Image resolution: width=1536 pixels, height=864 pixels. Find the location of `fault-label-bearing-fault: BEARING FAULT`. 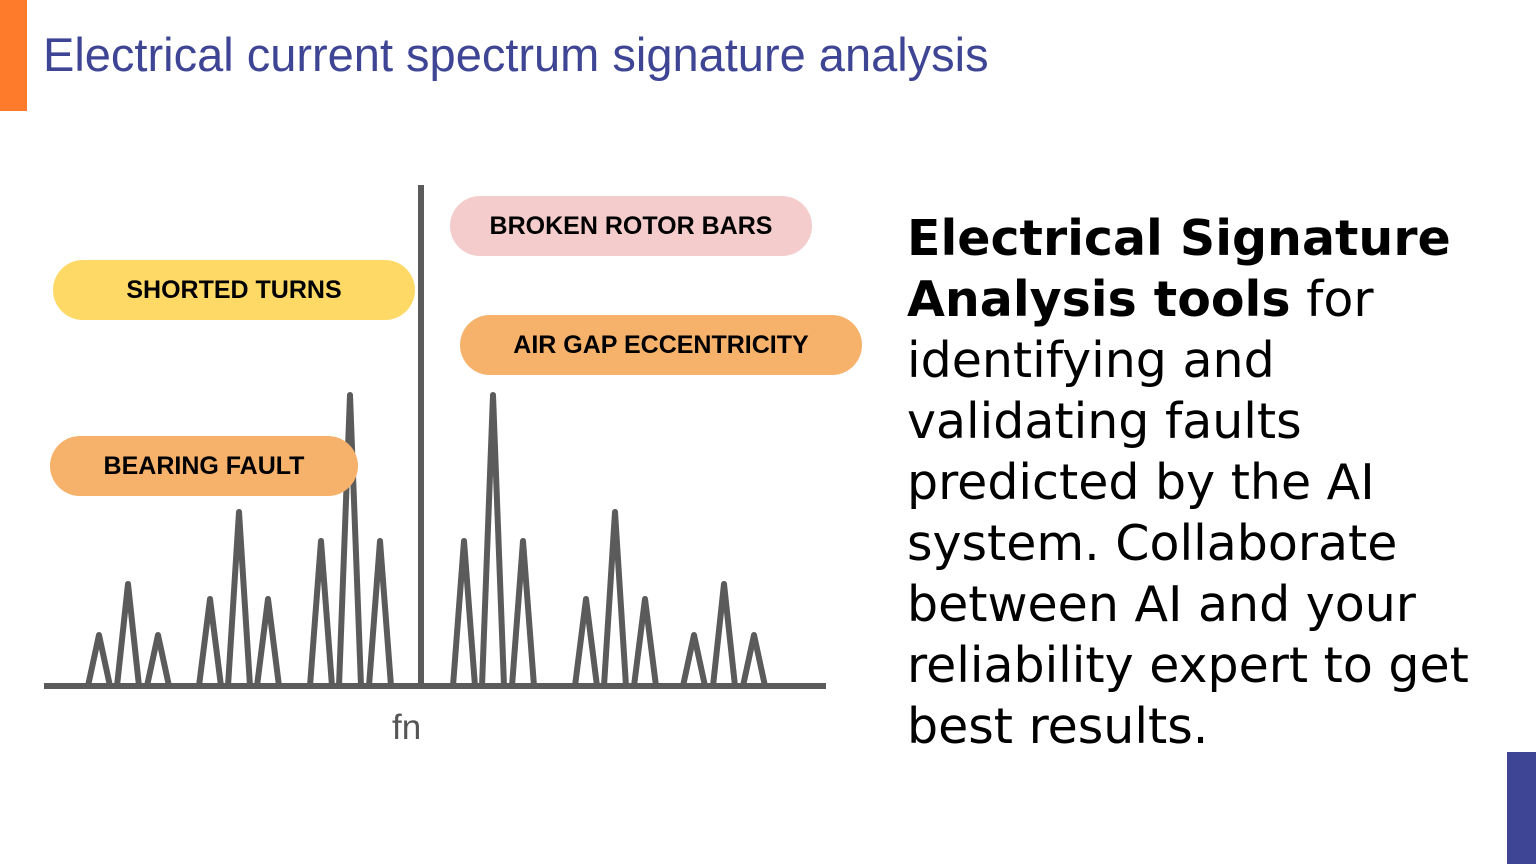

fault-label-bearing-fault: BEARING FAULT is located at coordinates (204, 466).